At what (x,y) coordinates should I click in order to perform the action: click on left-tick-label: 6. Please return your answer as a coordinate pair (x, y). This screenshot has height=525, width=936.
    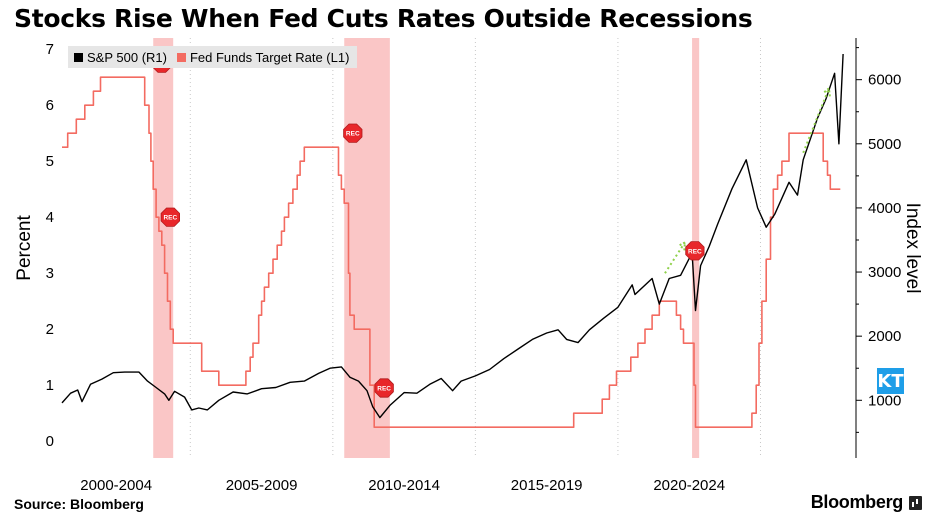
    Looking at the image, I should click on (50, 105).